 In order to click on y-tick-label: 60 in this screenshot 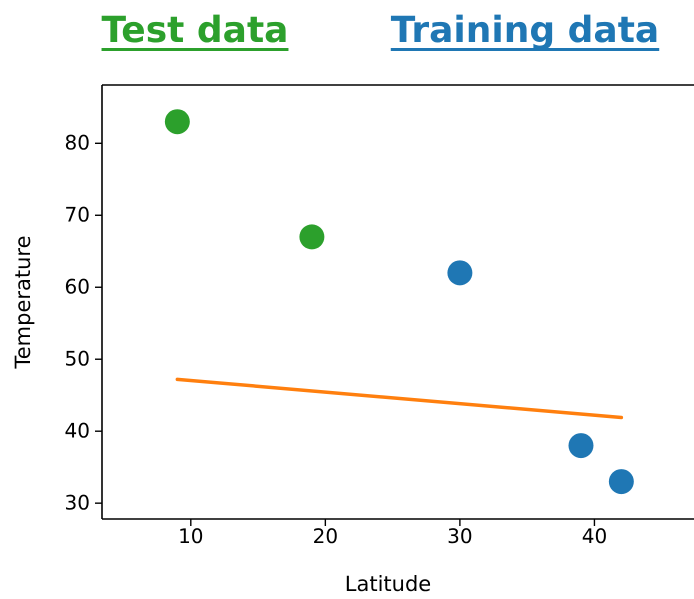, I will do `click(77, 286)`.